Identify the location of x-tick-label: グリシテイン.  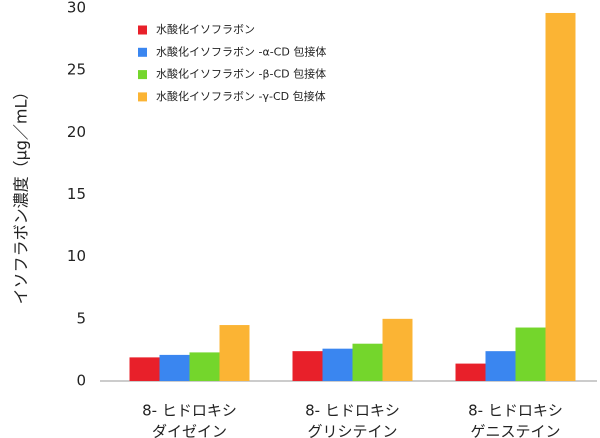
(352, 430).